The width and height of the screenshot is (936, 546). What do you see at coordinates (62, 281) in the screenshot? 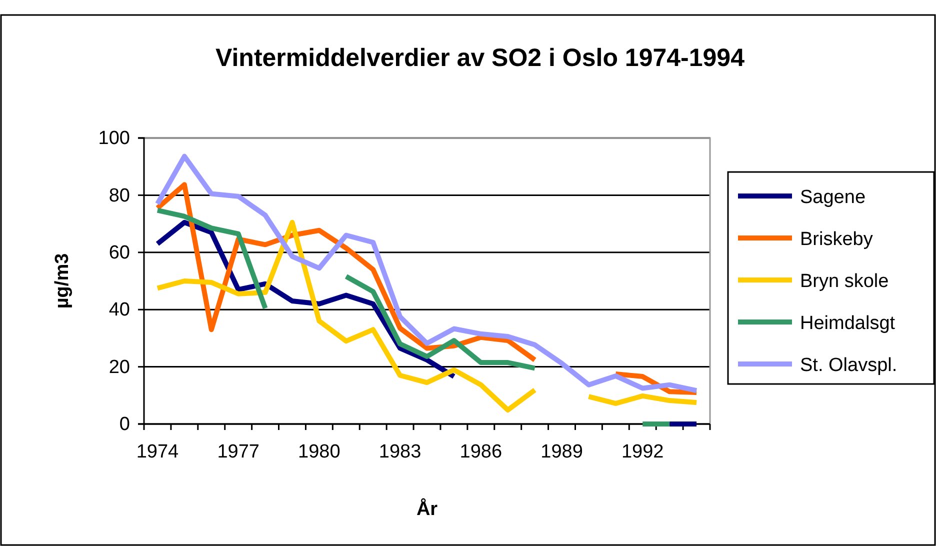
I see `y-axis-title: µg/m3` at bounding box center [62, 281].